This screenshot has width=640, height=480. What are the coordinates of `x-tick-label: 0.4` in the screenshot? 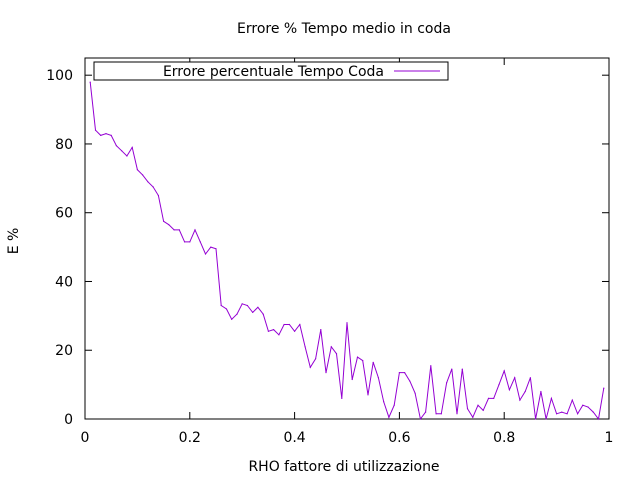 It's located at (294, 438).